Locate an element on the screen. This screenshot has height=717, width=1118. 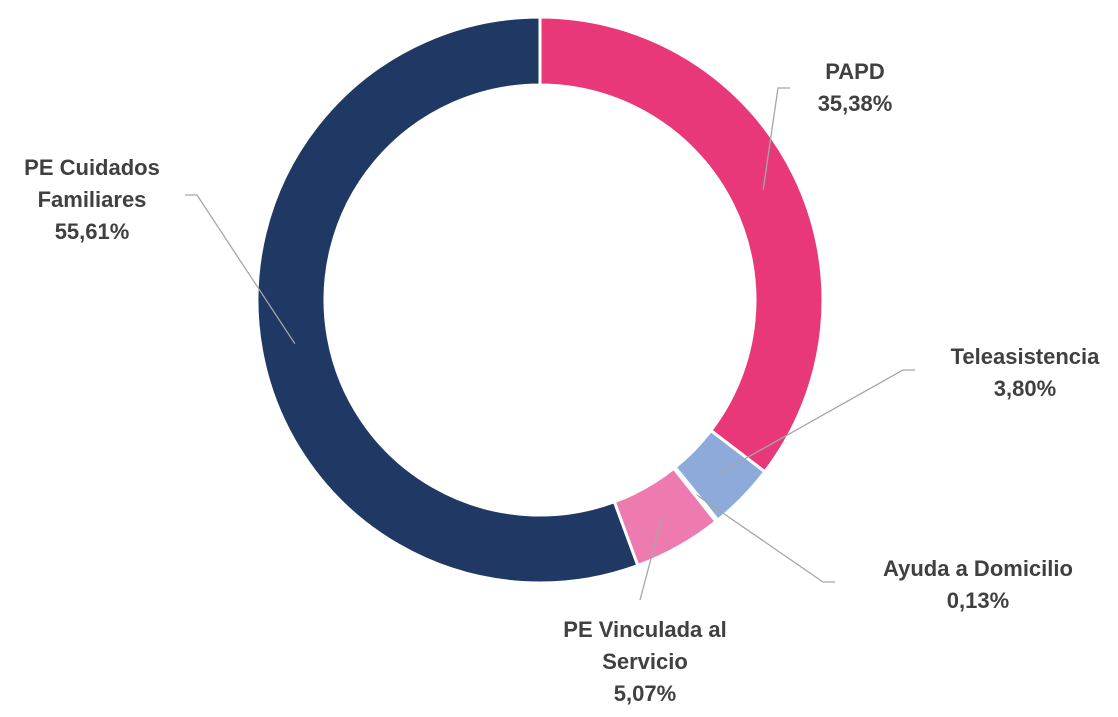
data-label: Ayuda a Domicilio 0,13% is located at coordinates (978, 585).